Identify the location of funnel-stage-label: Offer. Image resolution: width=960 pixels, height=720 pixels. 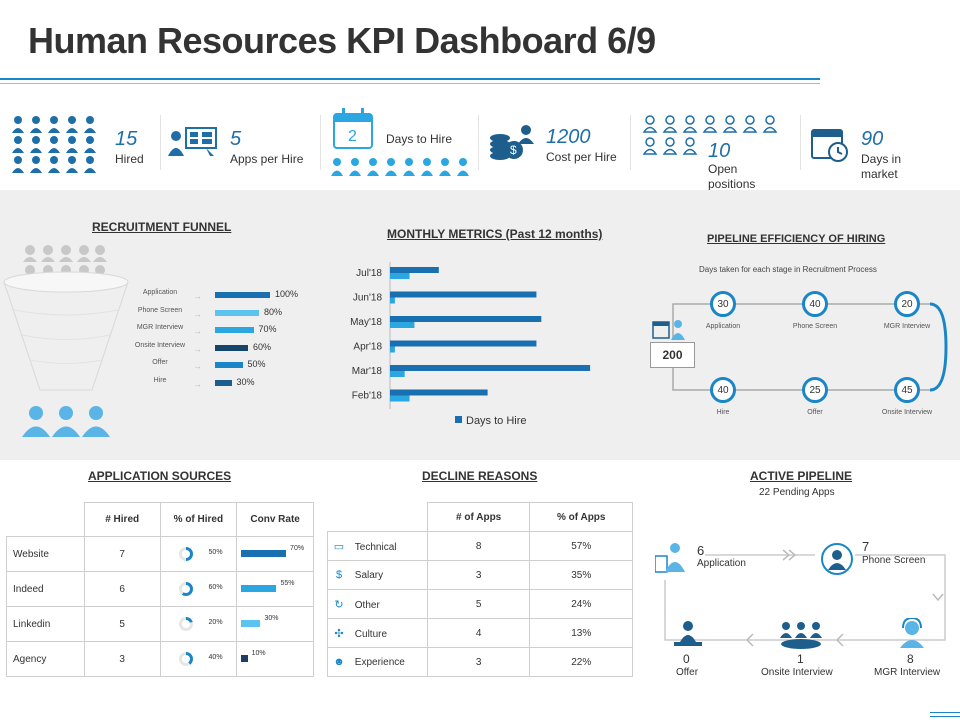
(160, 362).